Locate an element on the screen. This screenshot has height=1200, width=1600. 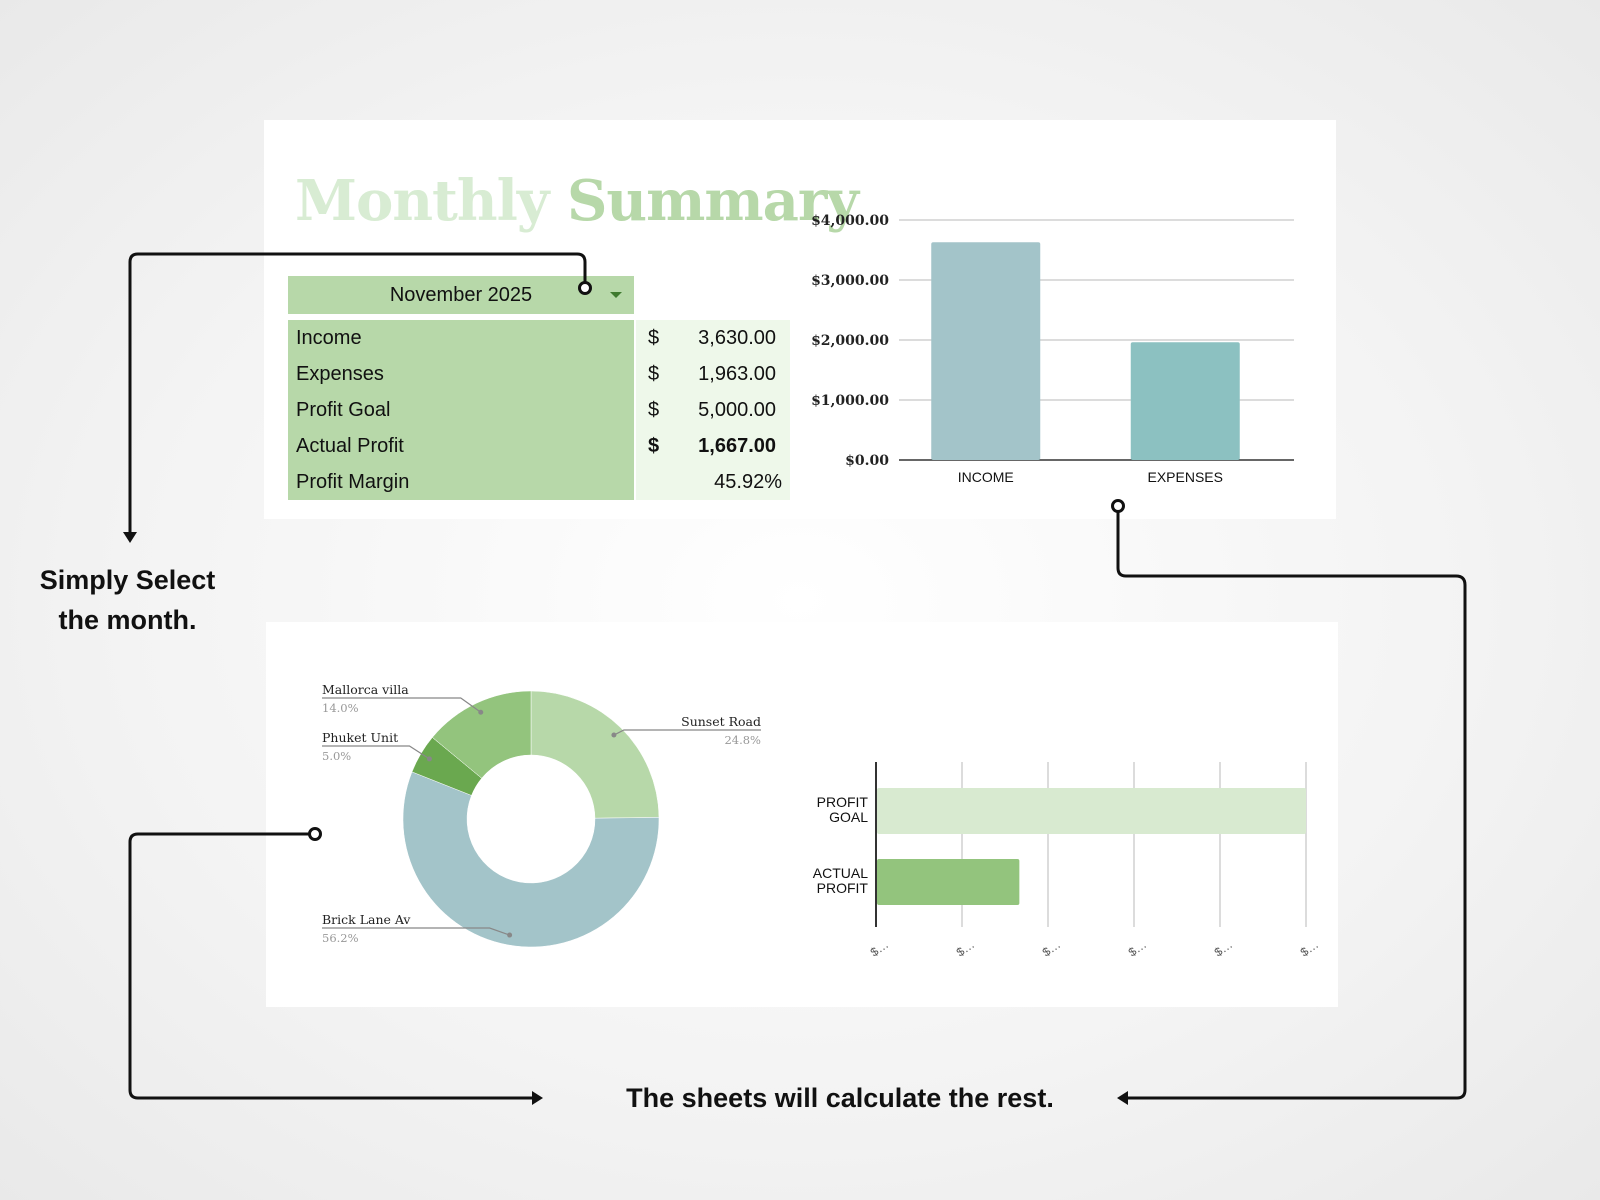
slice-label: Brick Lane Av is located at coordinates (366, 919).